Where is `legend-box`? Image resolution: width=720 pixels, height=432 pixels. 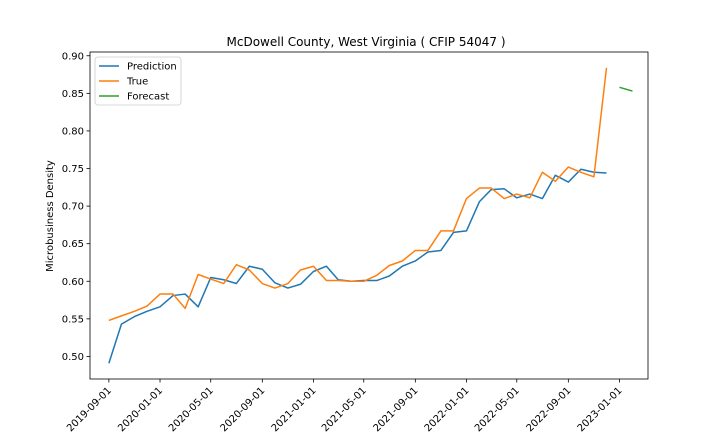 legend-box is located at coordinates (138, 81).